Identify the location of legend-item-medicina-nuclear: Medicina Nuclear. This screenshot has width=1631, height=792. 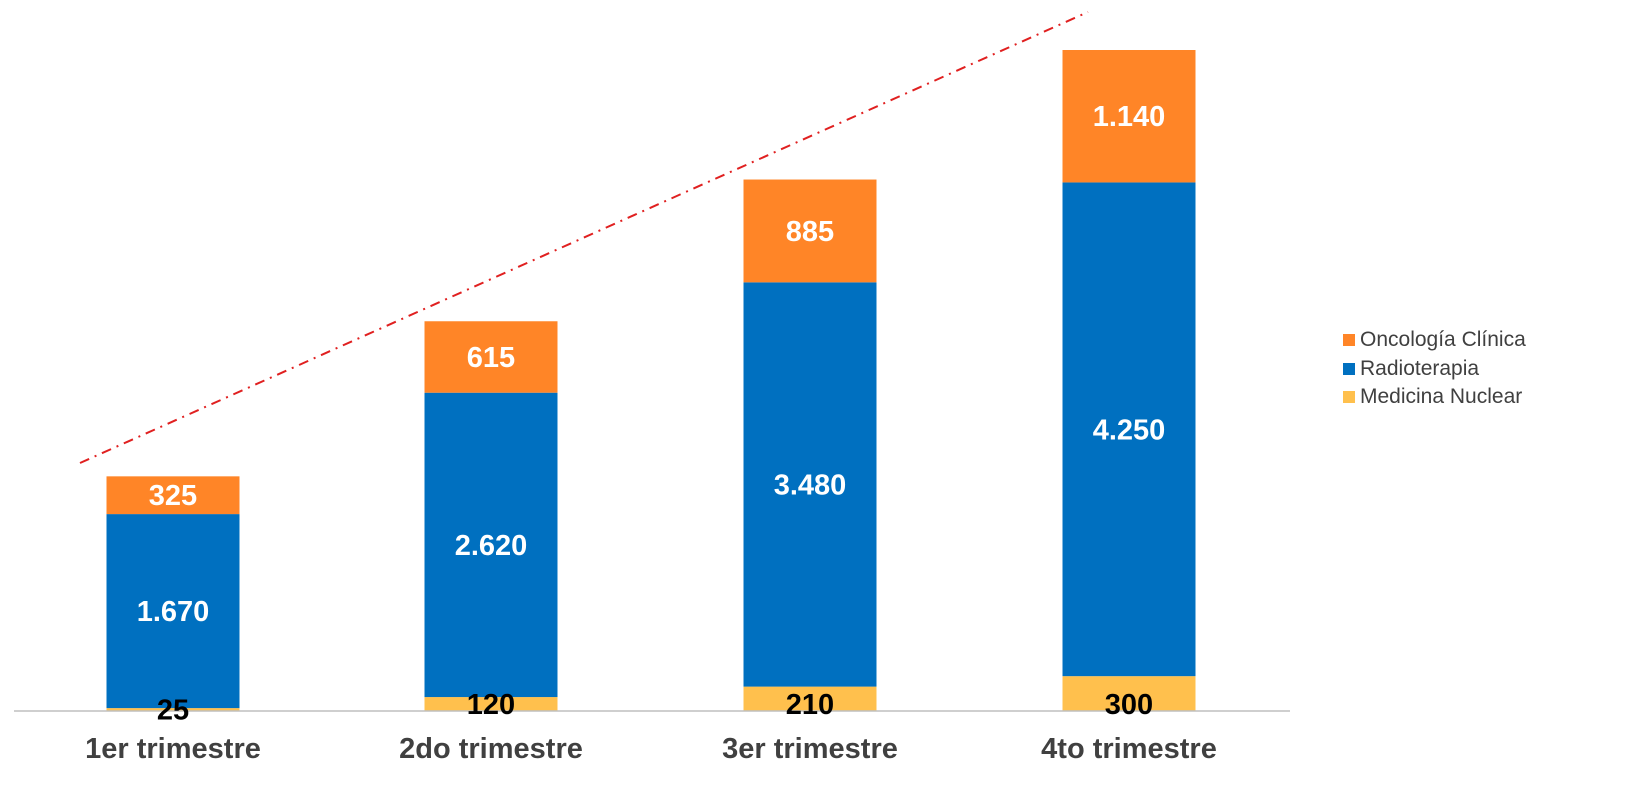
(1434, 397).